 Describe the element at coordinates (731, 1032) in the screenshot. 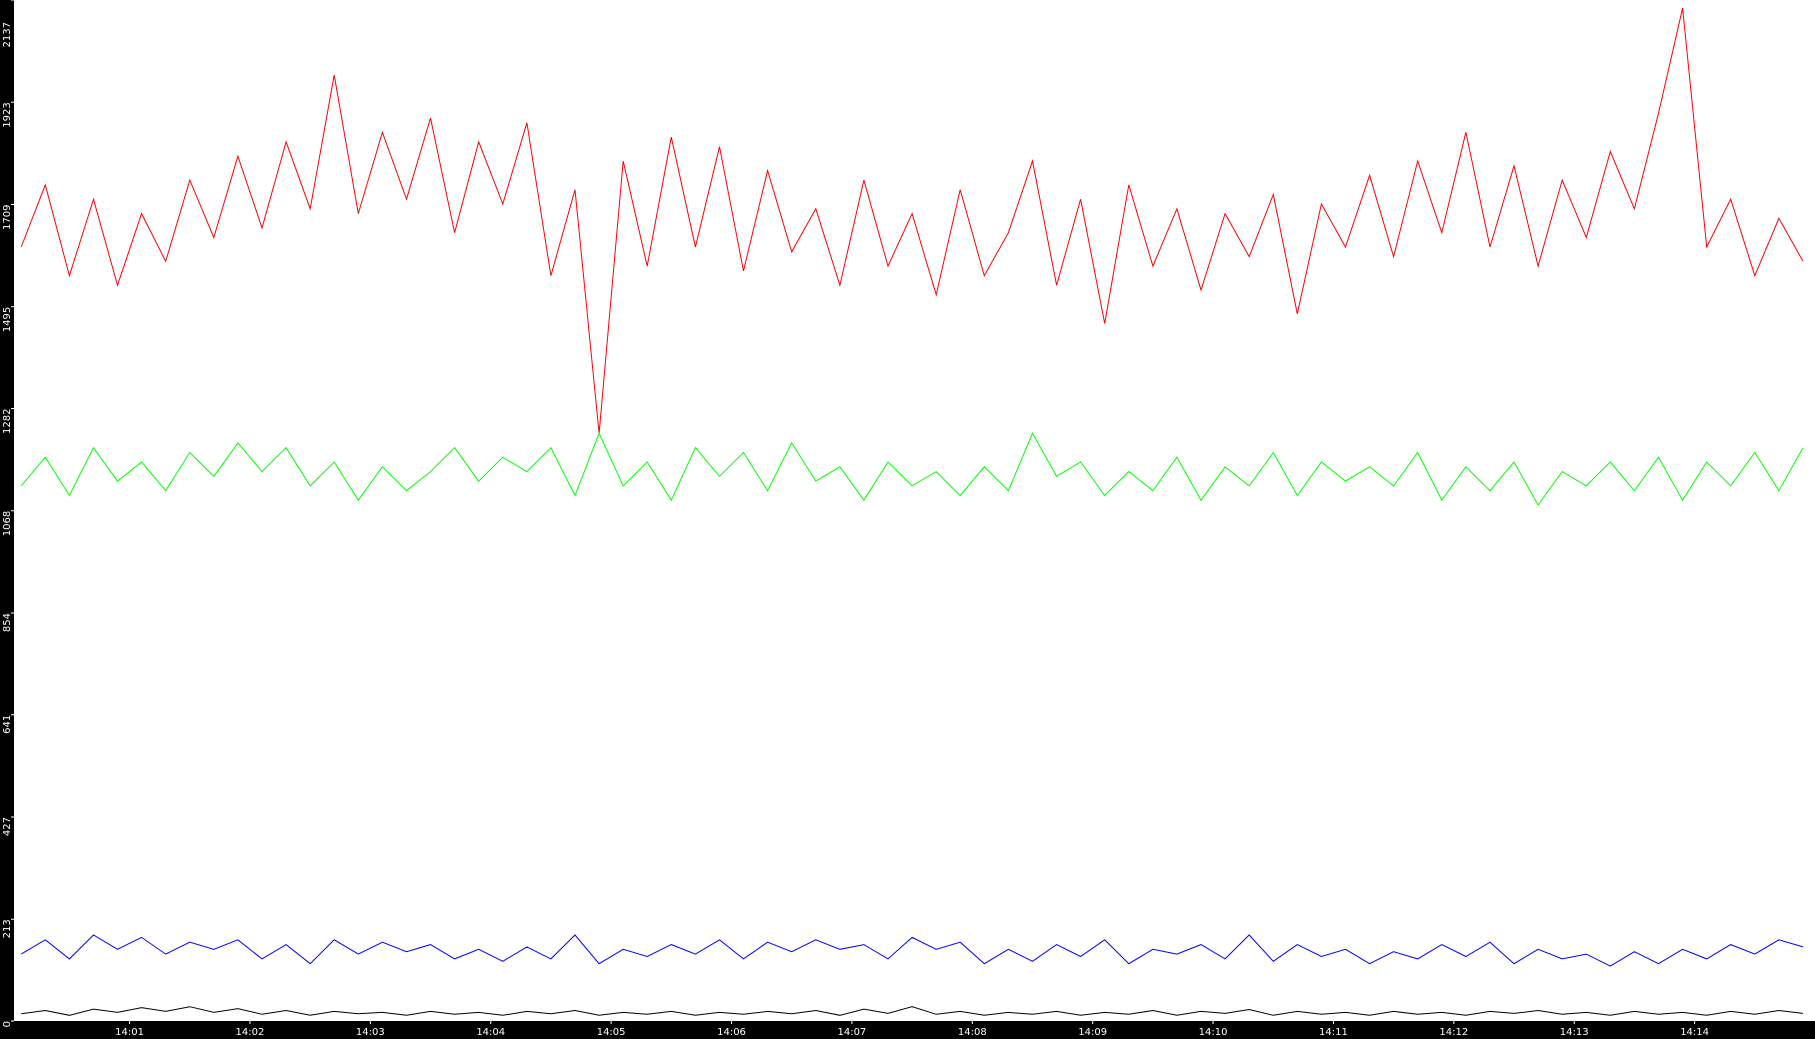

I see `x-tick-label: 14:06` at that location.